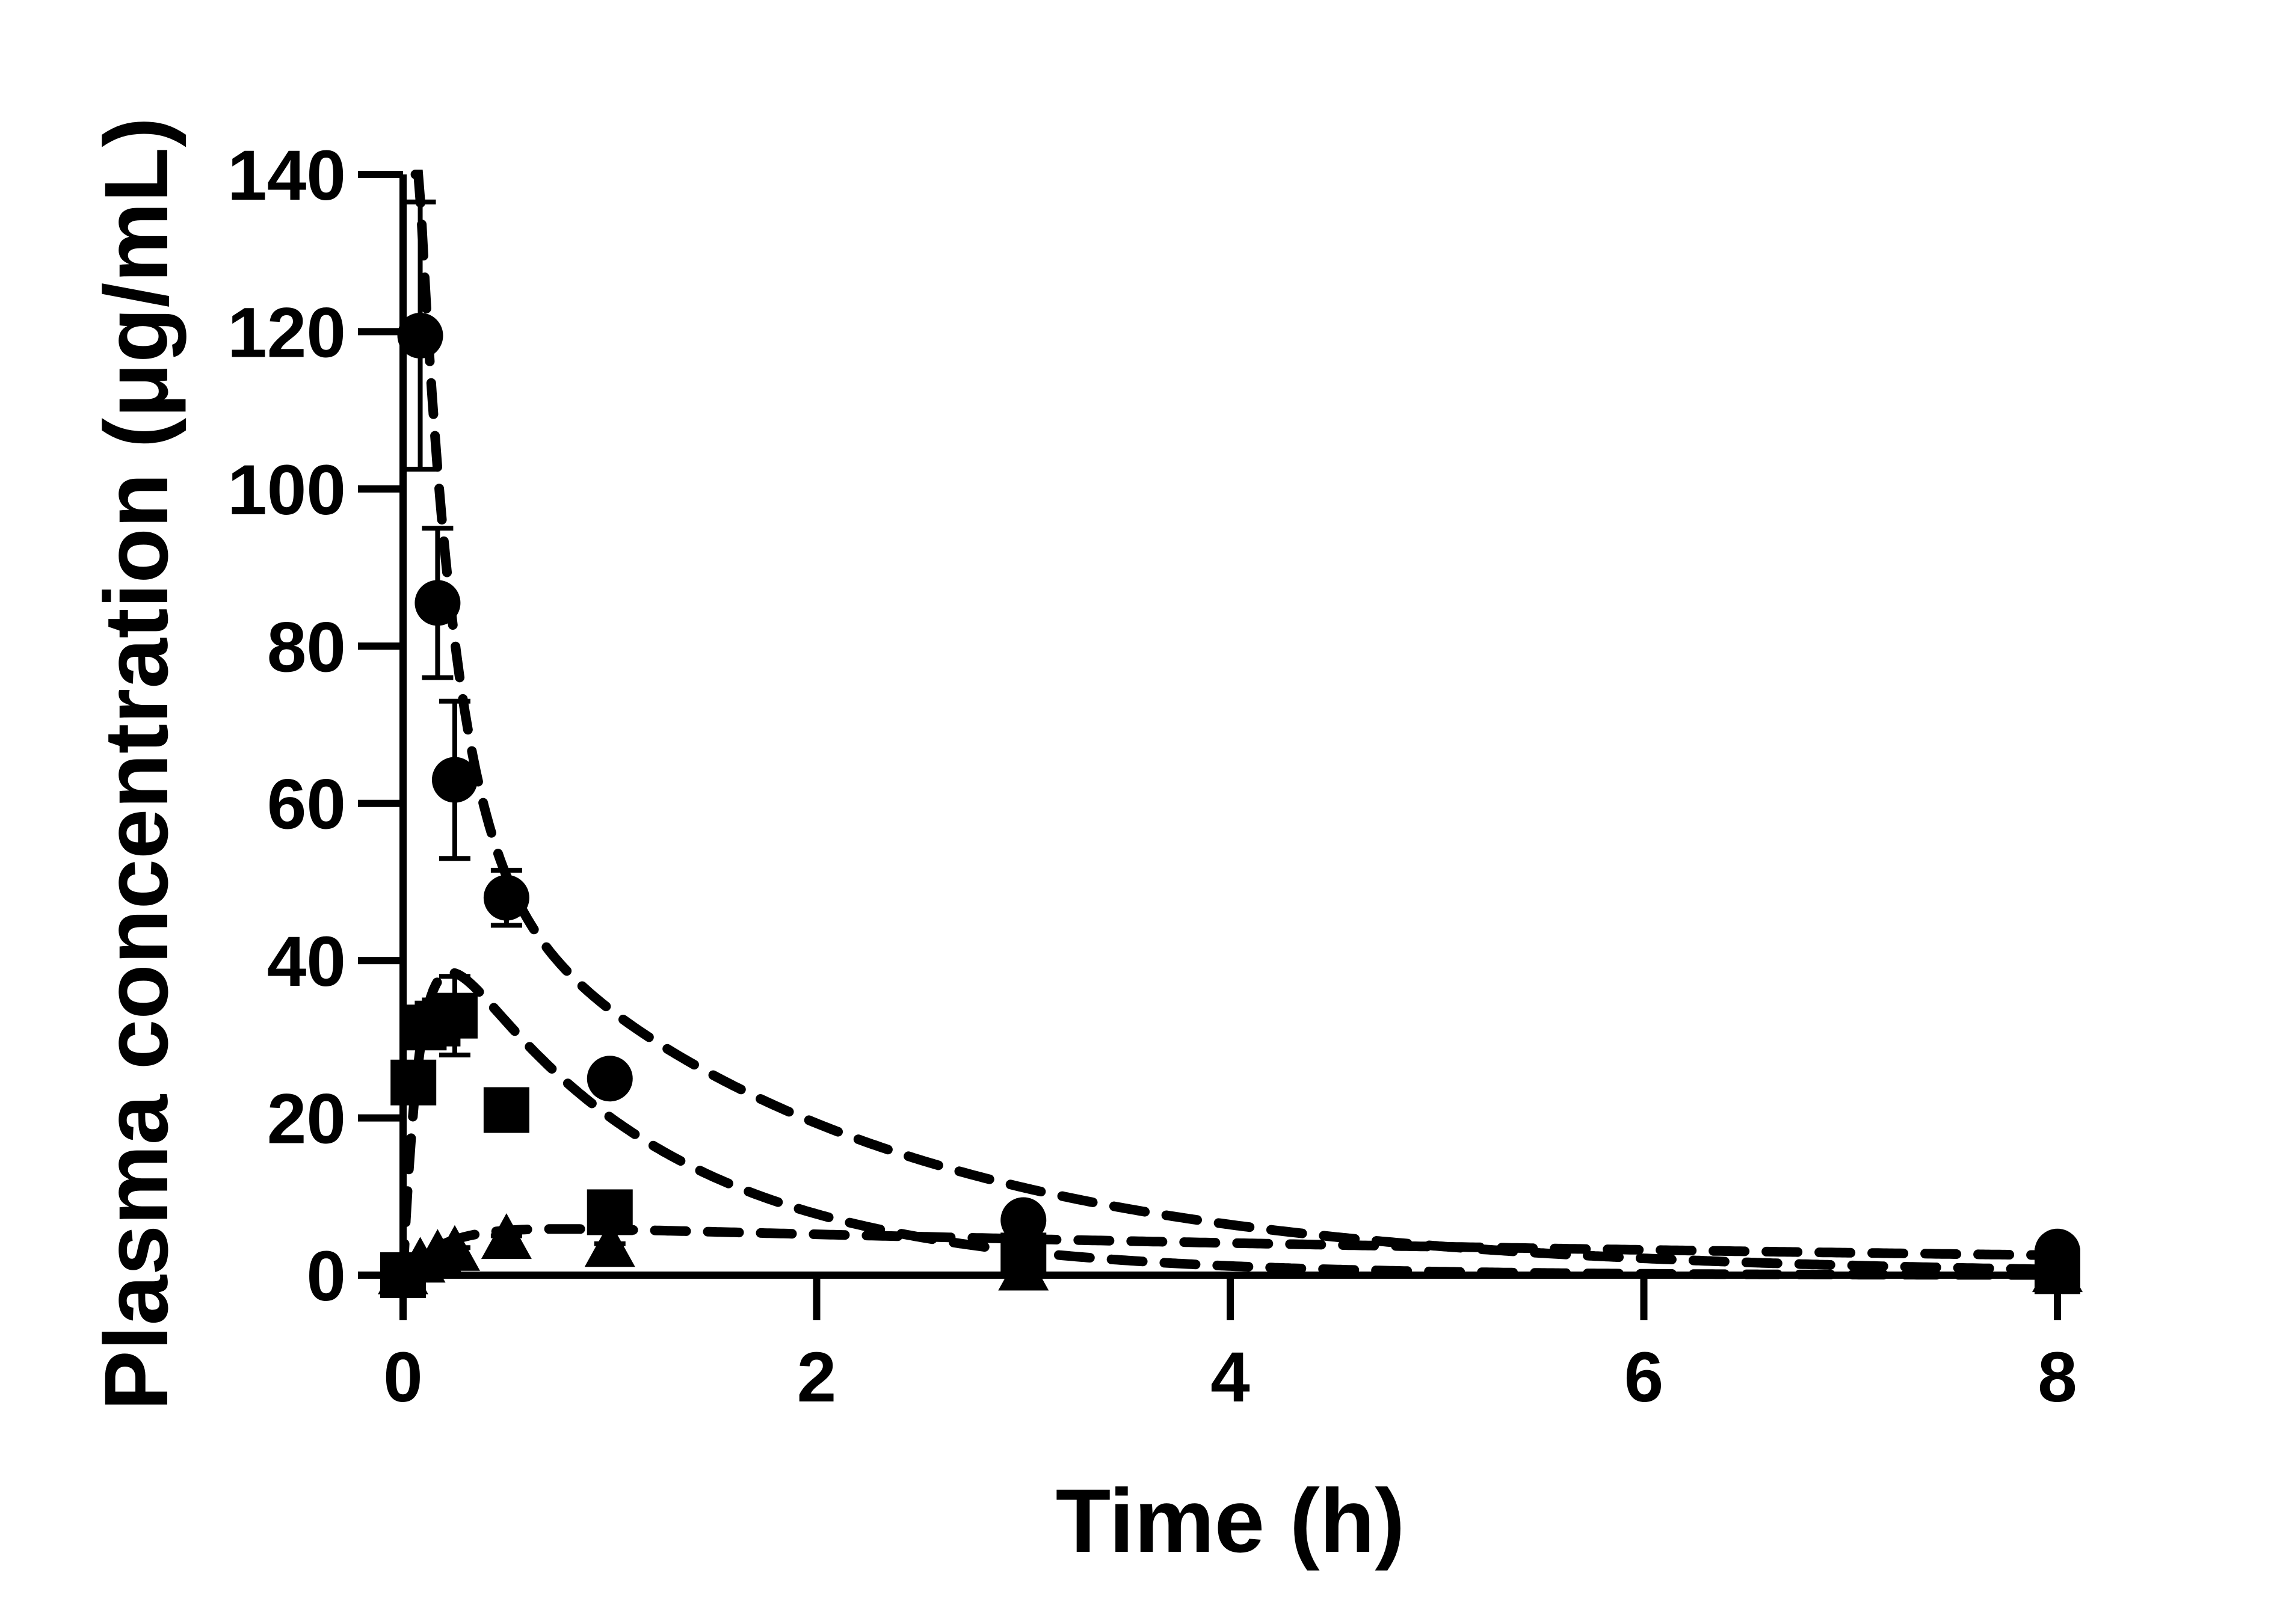 The width and height of the screenshot is (2274, 1624). I want to click on x-tick-label-4: 8, so click(2057, 1377).